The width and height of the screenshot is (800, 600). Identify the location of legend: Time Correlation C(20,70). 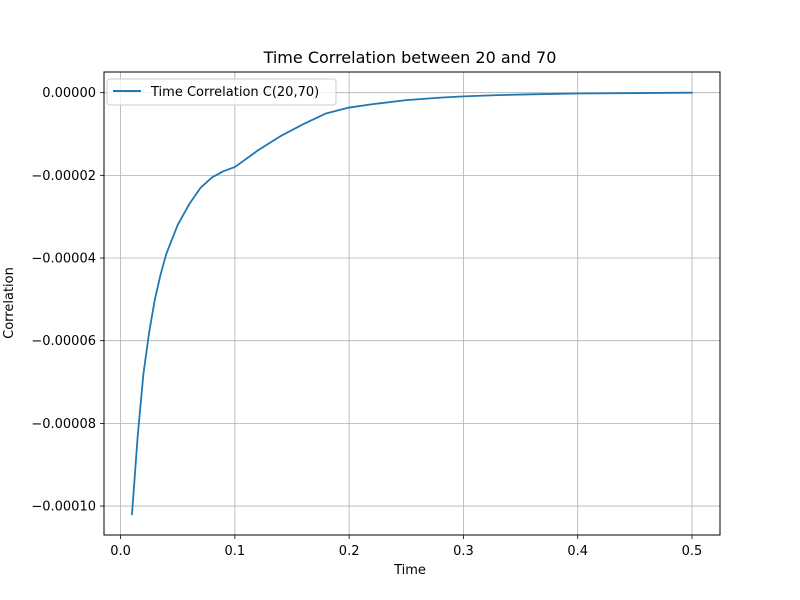
(221, 92).